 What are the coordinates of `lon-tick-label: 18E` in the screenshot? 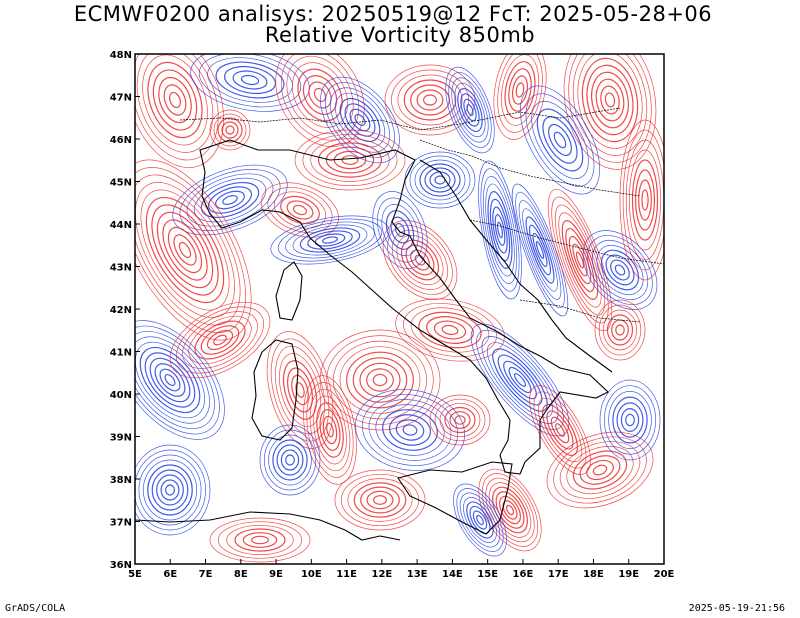 It's located at (593, 574).